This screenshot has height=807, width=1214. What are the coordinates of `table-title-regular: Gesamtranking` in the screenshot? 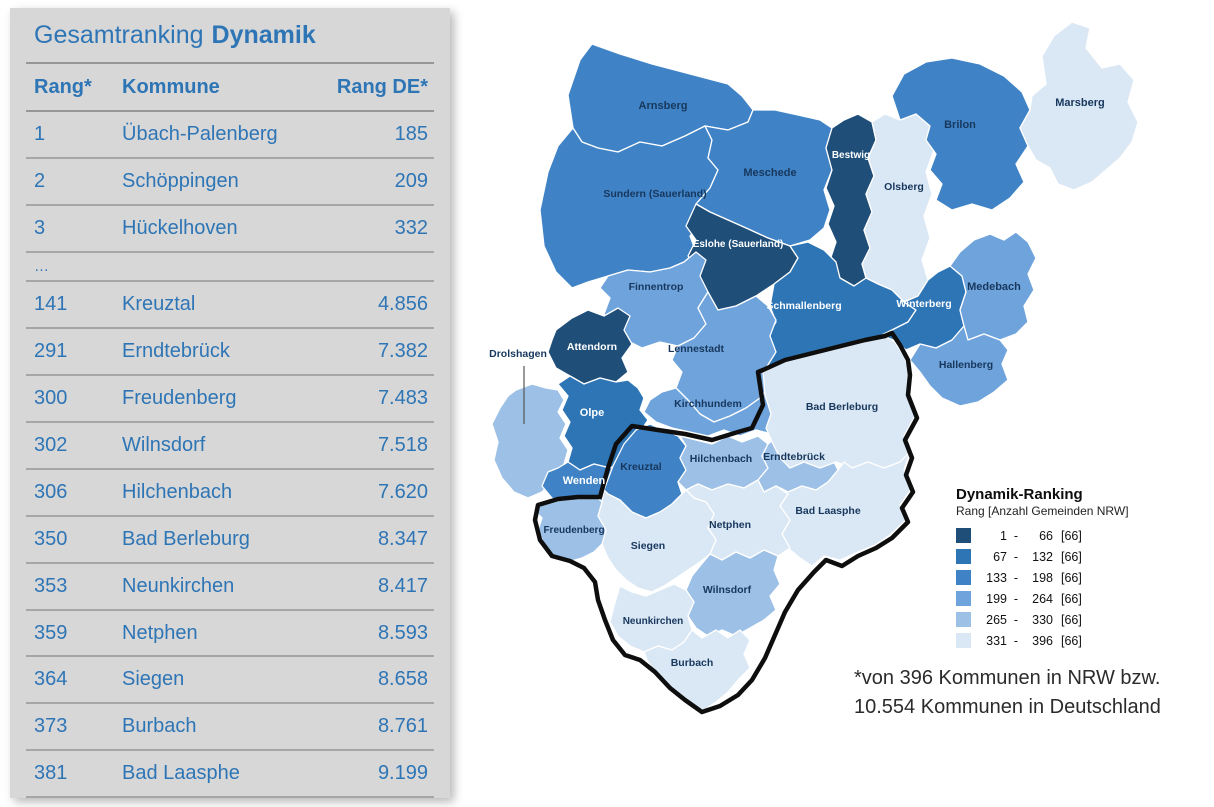 It's located at (119, 34).